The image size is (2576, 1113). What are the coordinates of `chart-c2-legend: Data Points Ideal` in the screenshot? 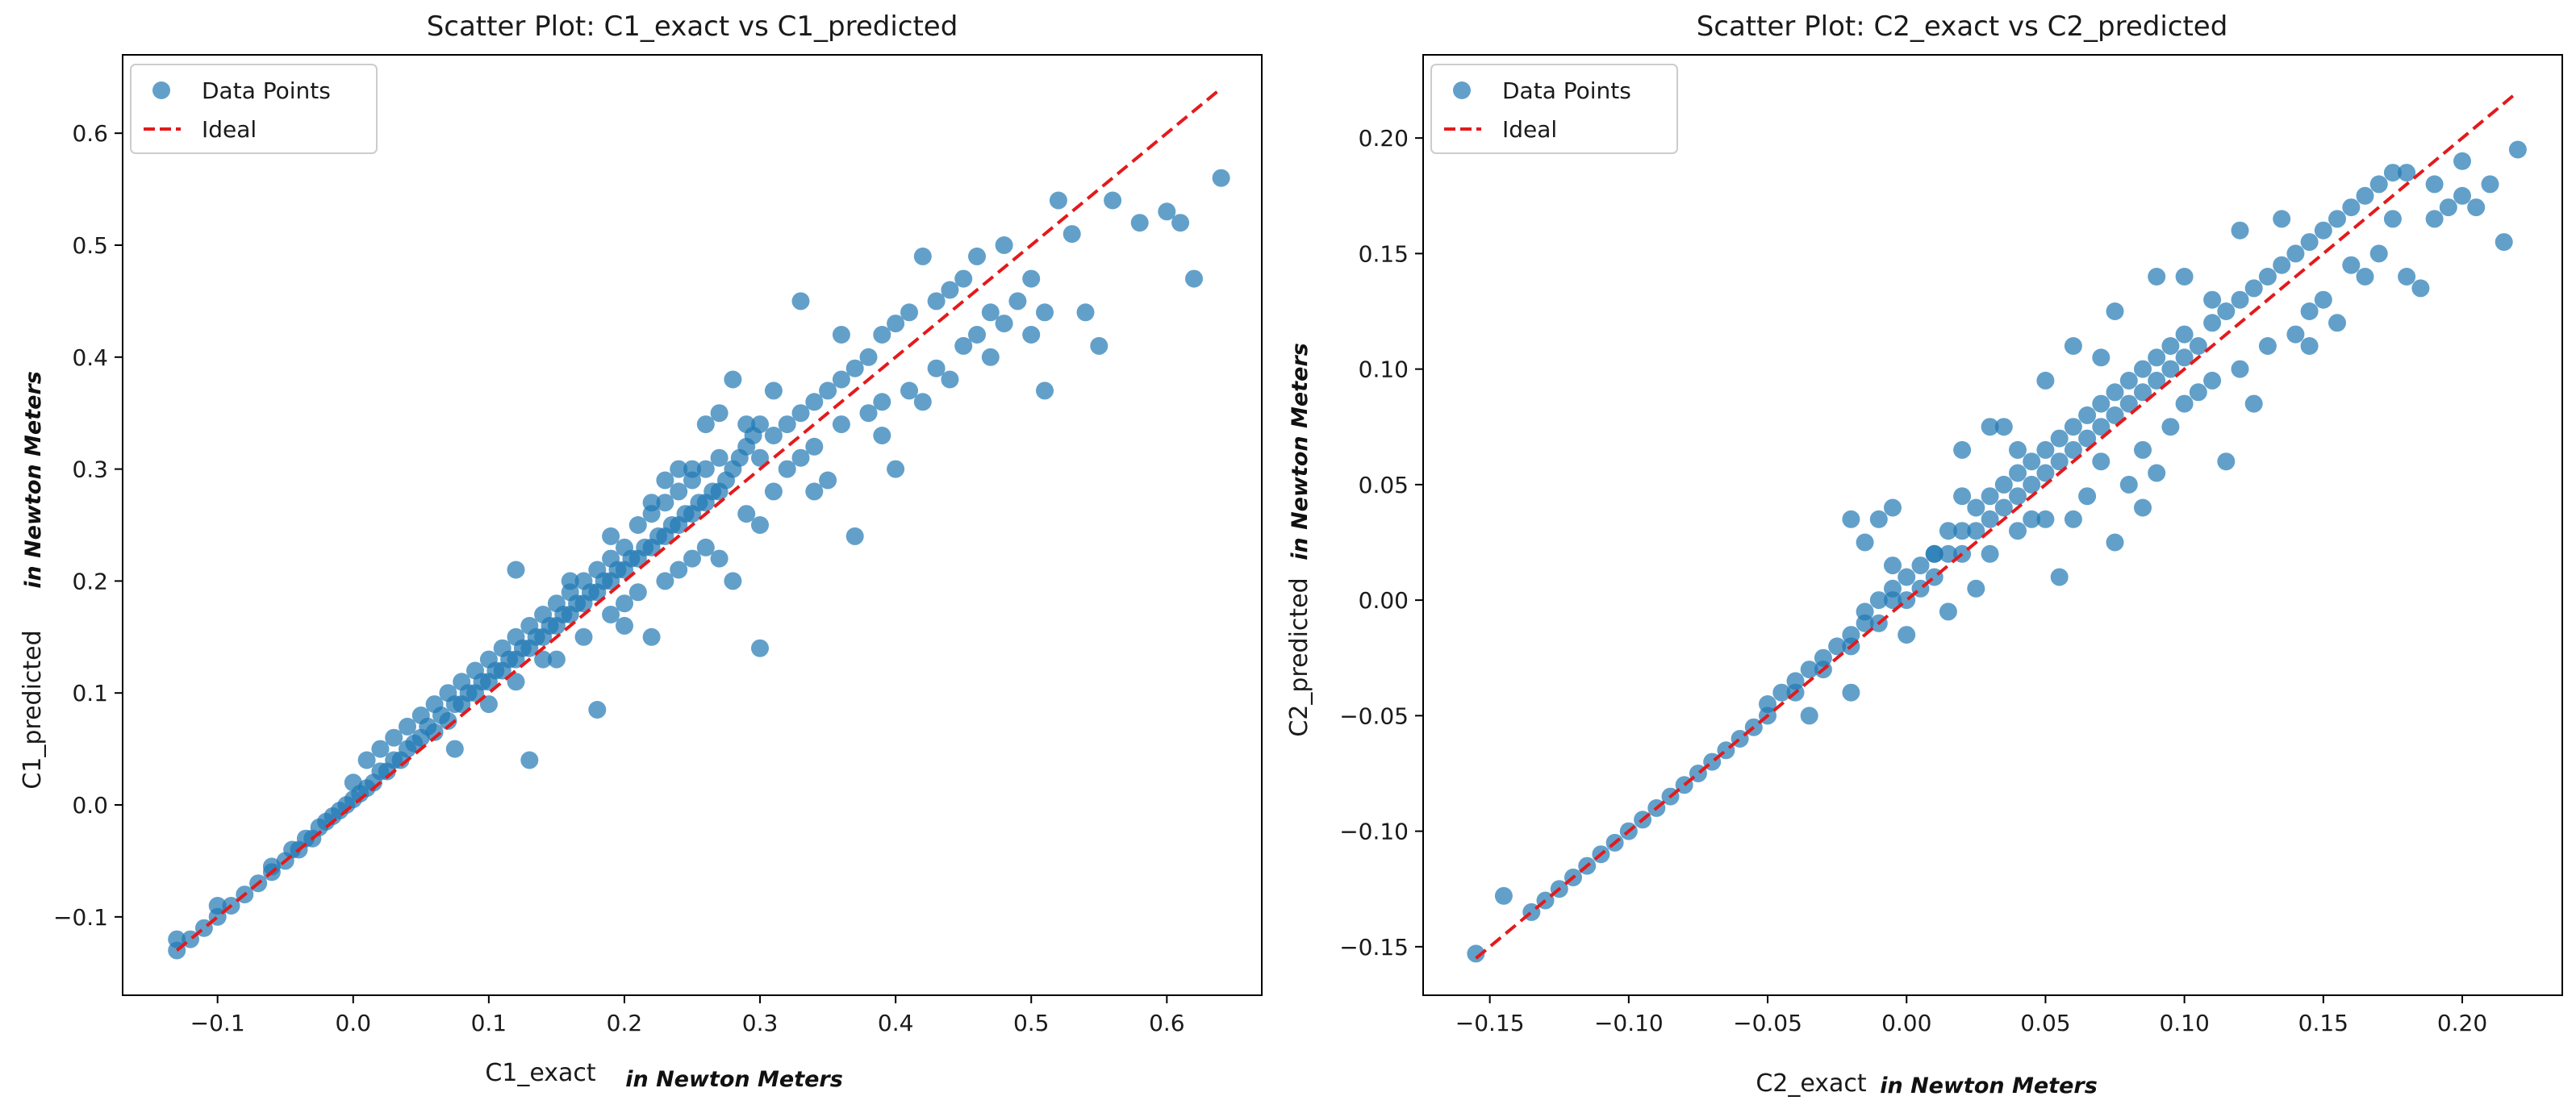 It's located at (1554, 109).